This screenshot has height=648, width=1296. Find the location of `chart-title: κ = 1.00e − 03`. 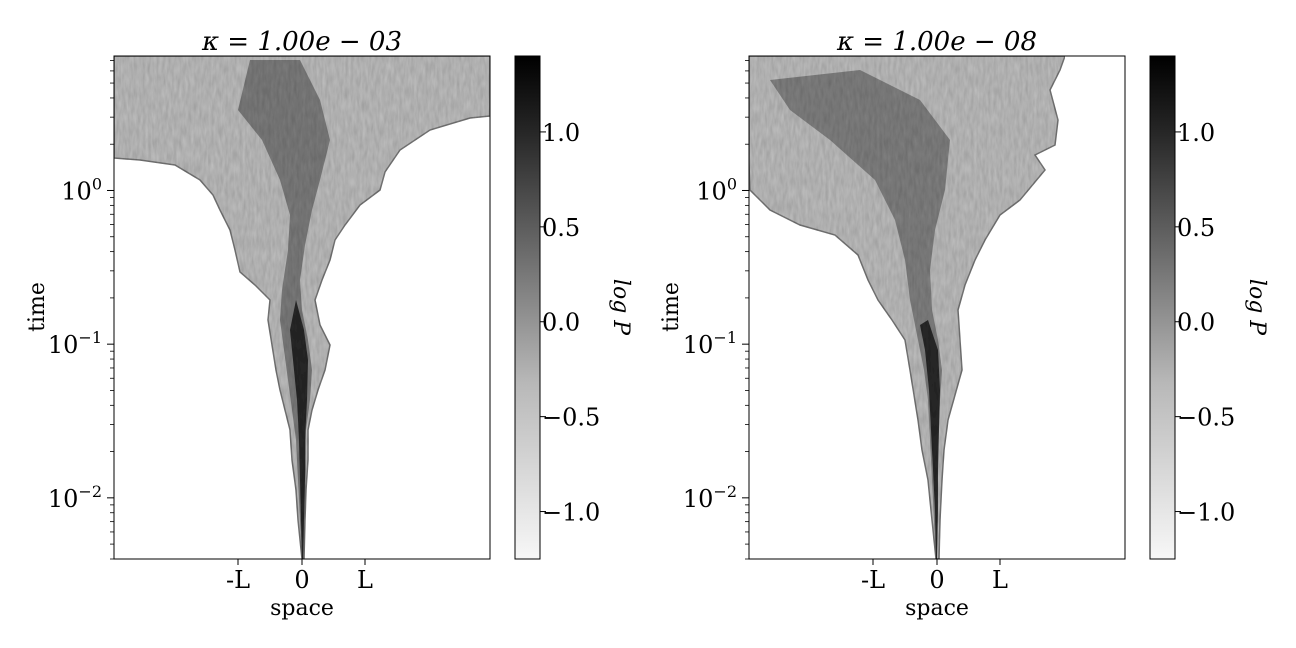

chart-title: κ = 1.00e − 03 is located at coordinates (301, 42).